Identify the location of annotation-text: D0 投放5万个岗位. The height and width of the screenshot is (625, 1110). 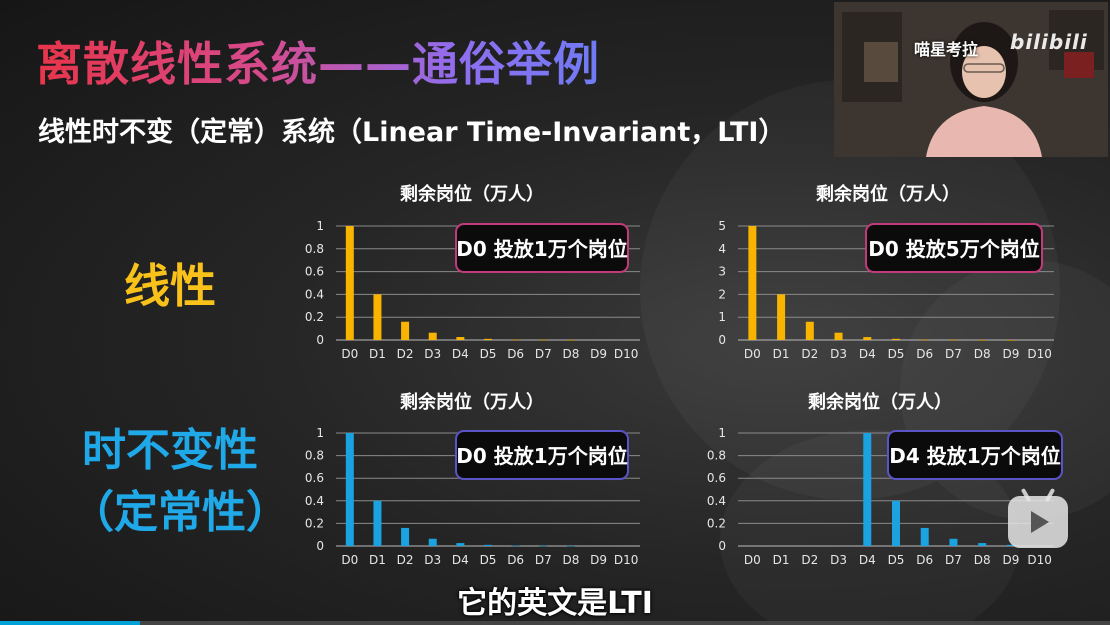
(953, 249).